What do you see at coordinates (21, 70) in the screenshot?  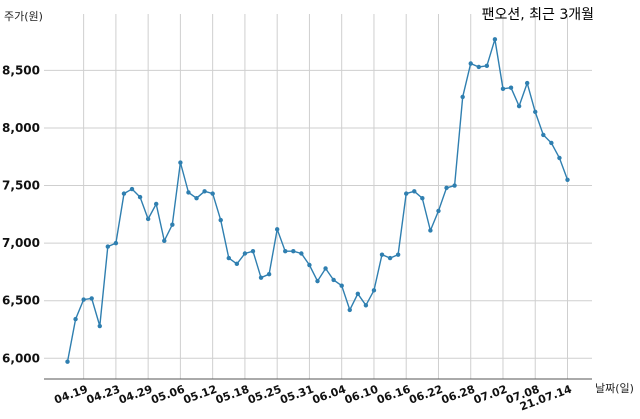 I see `y-tick-label: 8,500` at bounding box center [21, 70].